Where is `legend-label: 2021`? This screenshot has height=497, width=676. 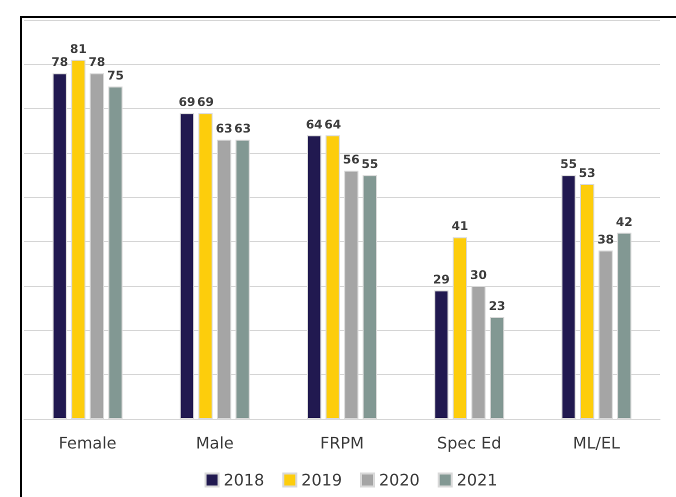 legend-label: 2021 is located at coordinates (477, 480).